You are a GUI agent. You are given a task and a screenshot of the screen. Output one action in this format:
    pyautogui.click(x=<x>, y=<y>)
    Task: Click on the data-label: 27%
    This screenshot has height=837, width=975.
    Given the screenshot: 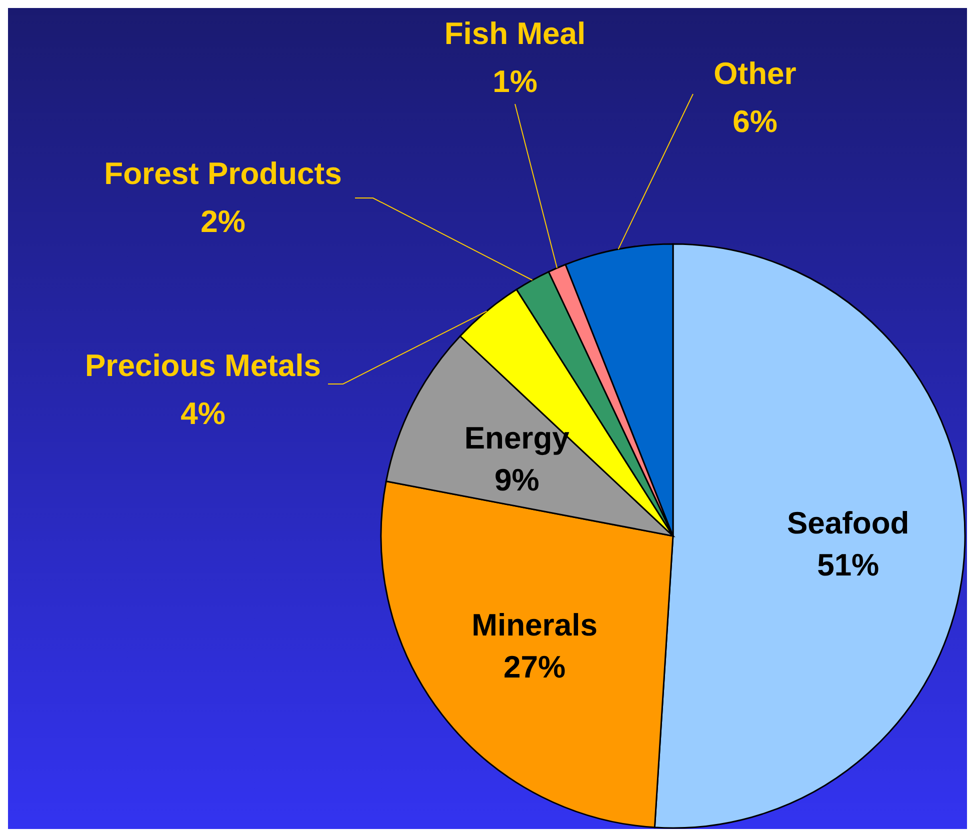 What is the action you would take?
    pyautogui.click(x=535, y=666)
    